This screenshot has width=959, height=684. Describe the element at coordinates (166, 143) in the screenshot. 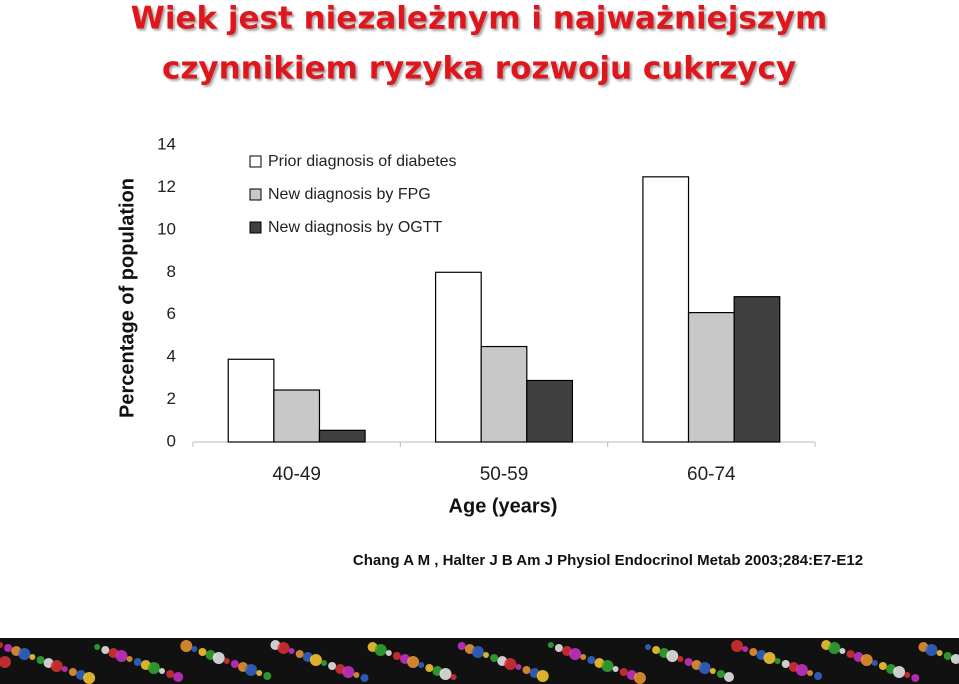

I see `y-tick-label: 14` at that location.